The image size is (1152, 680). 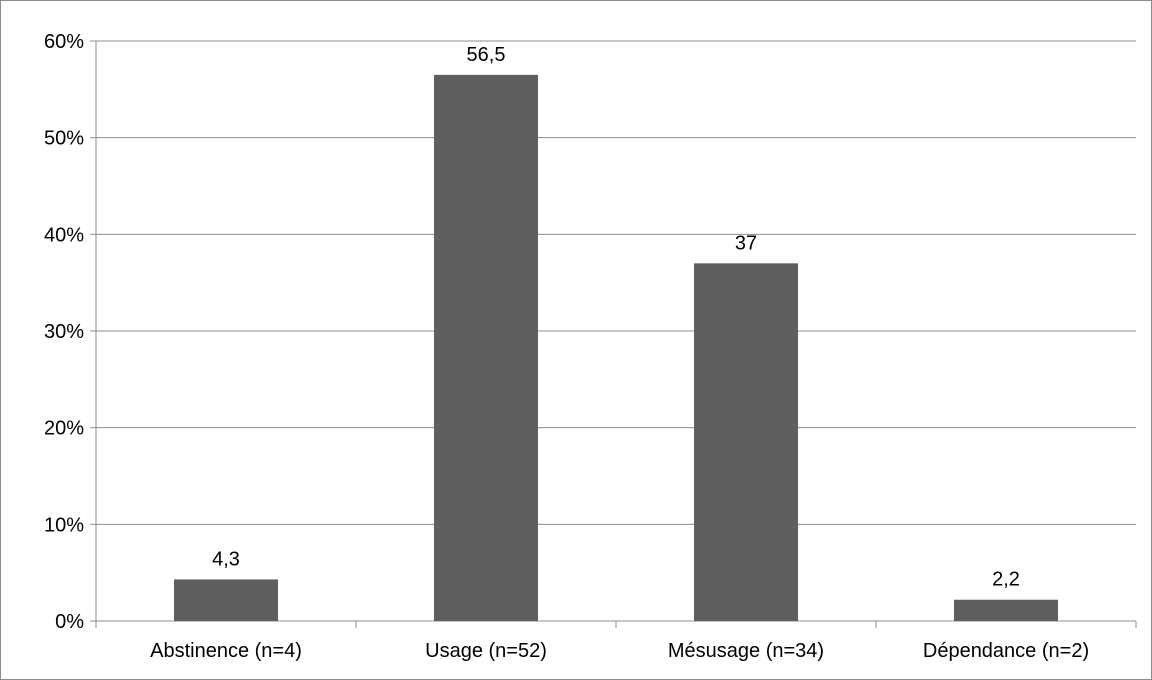 I want to click on x-tick-label: Abstinence (n=4), so click(x=226, y=651).